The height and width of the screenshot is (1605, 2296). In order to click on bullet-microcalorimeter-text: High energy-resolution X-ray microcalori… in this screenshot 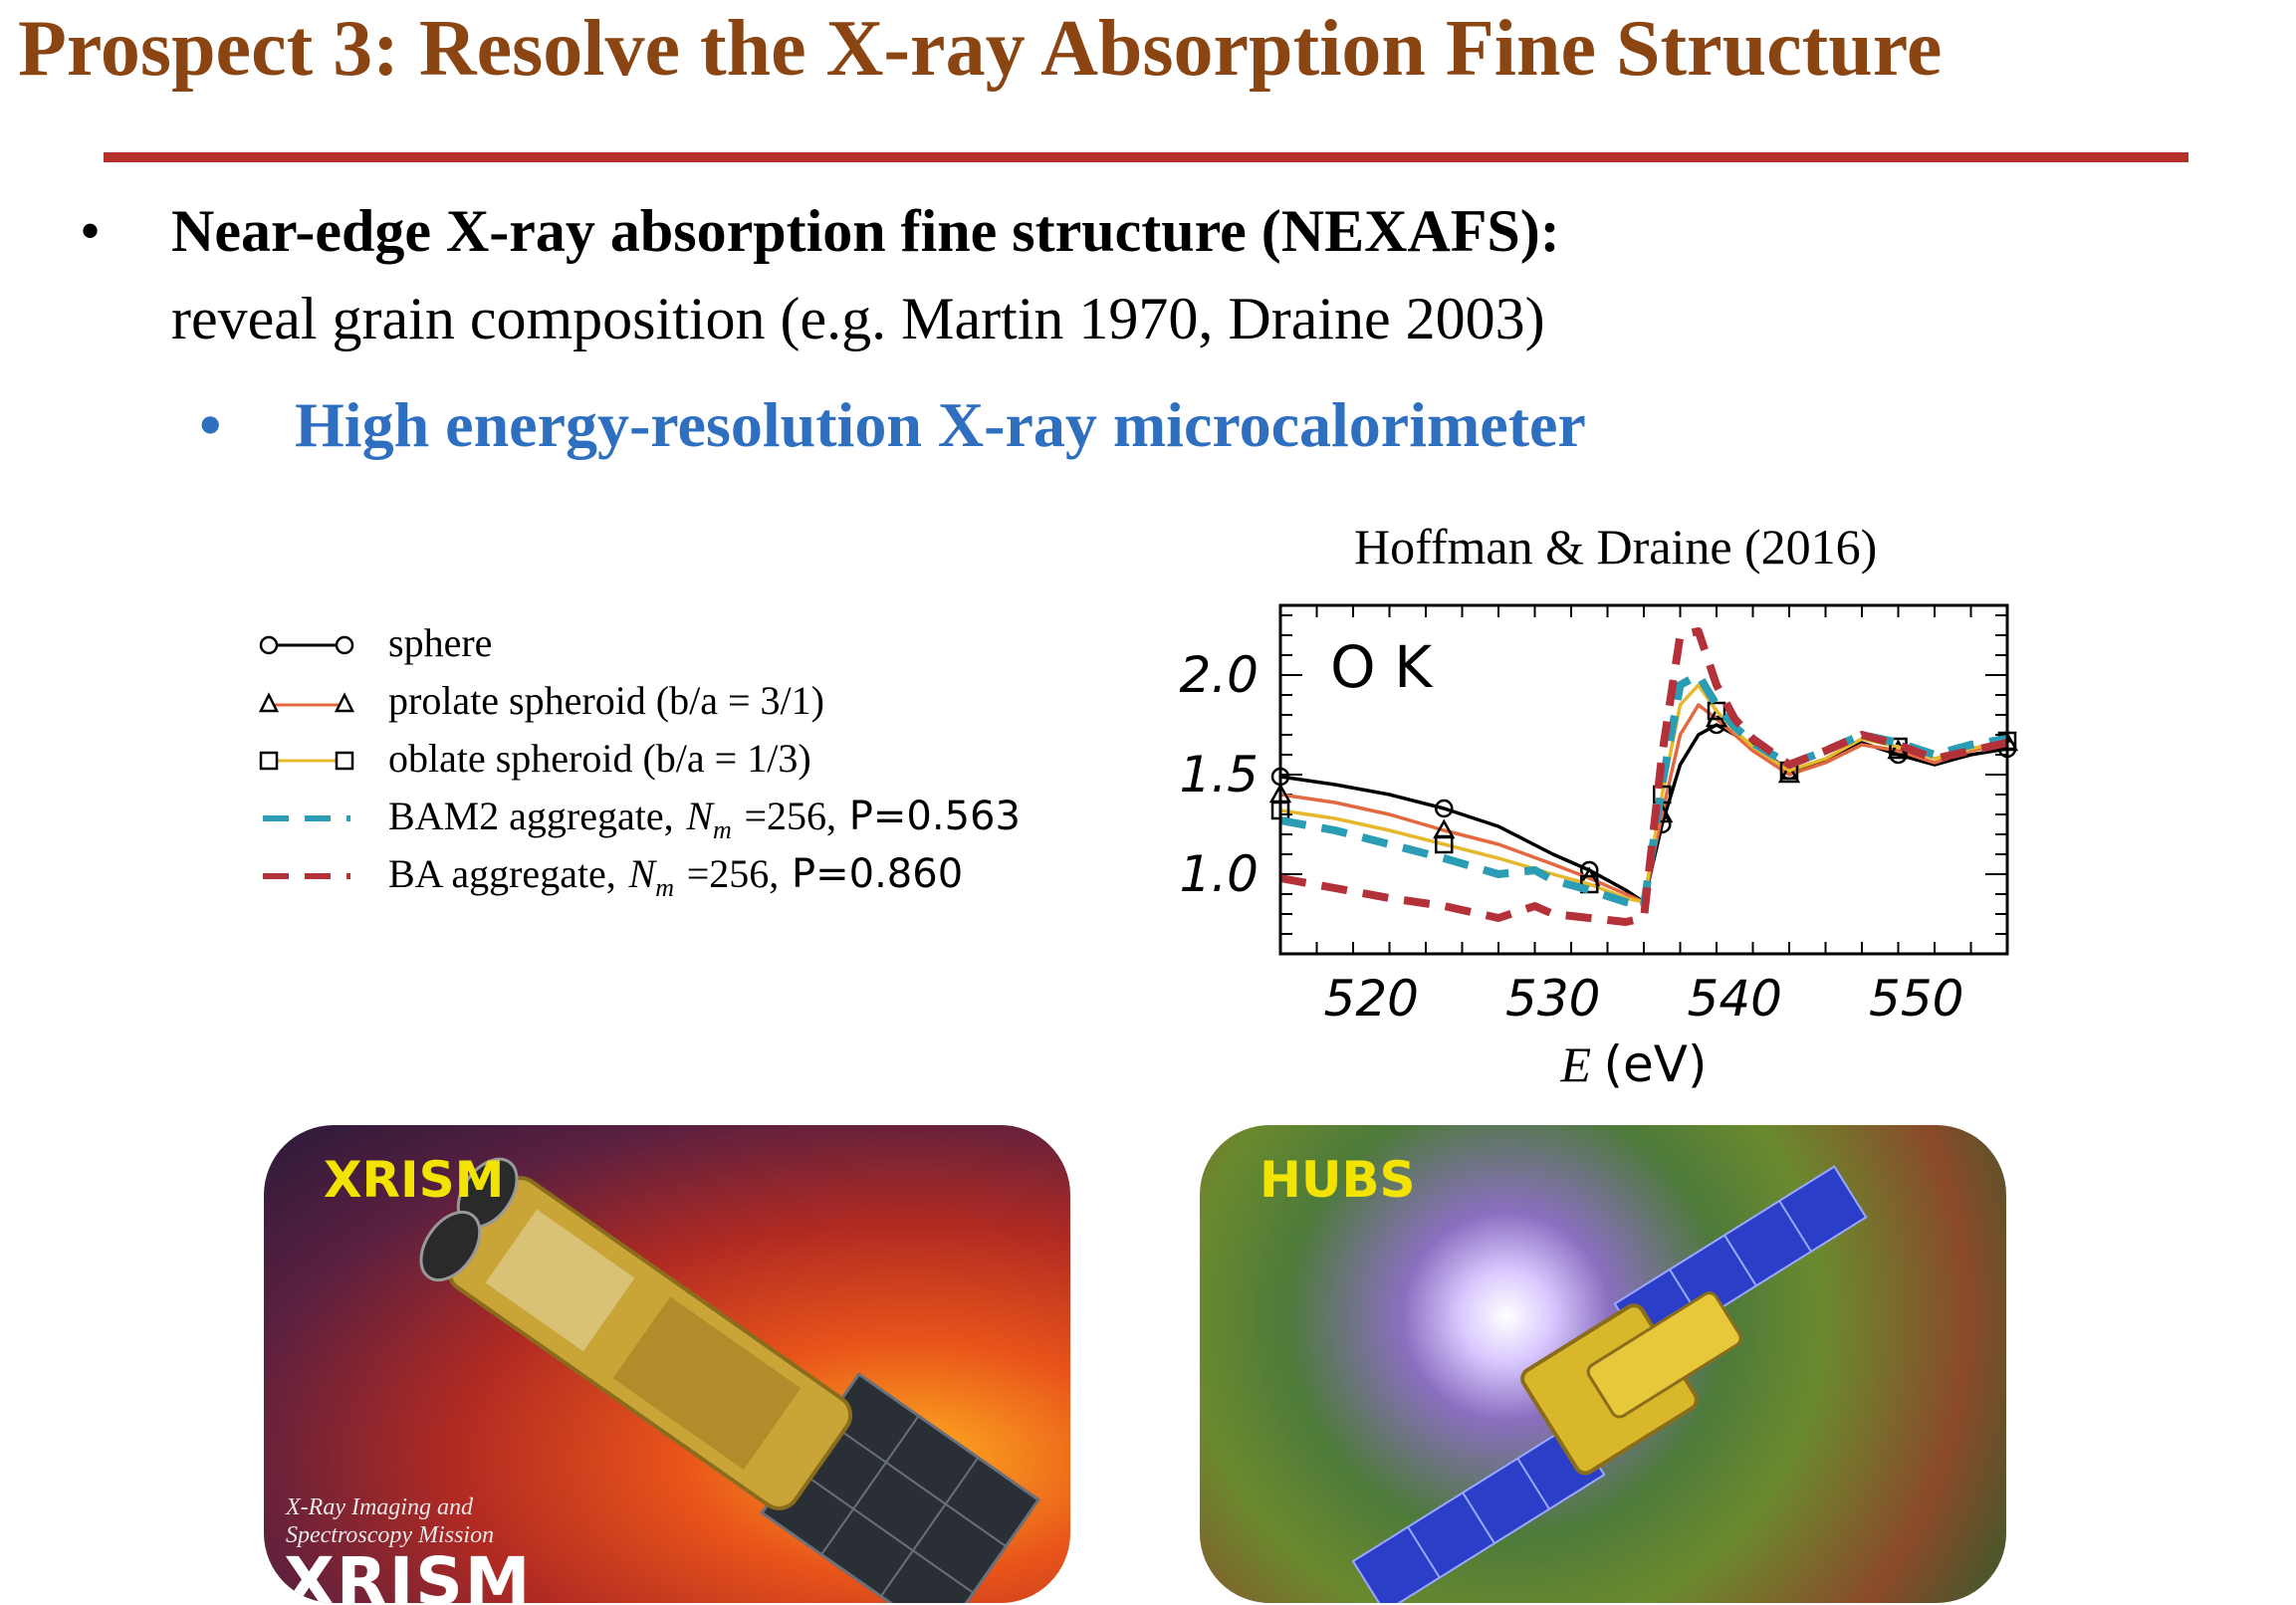, I will do `click(940, 424)`.